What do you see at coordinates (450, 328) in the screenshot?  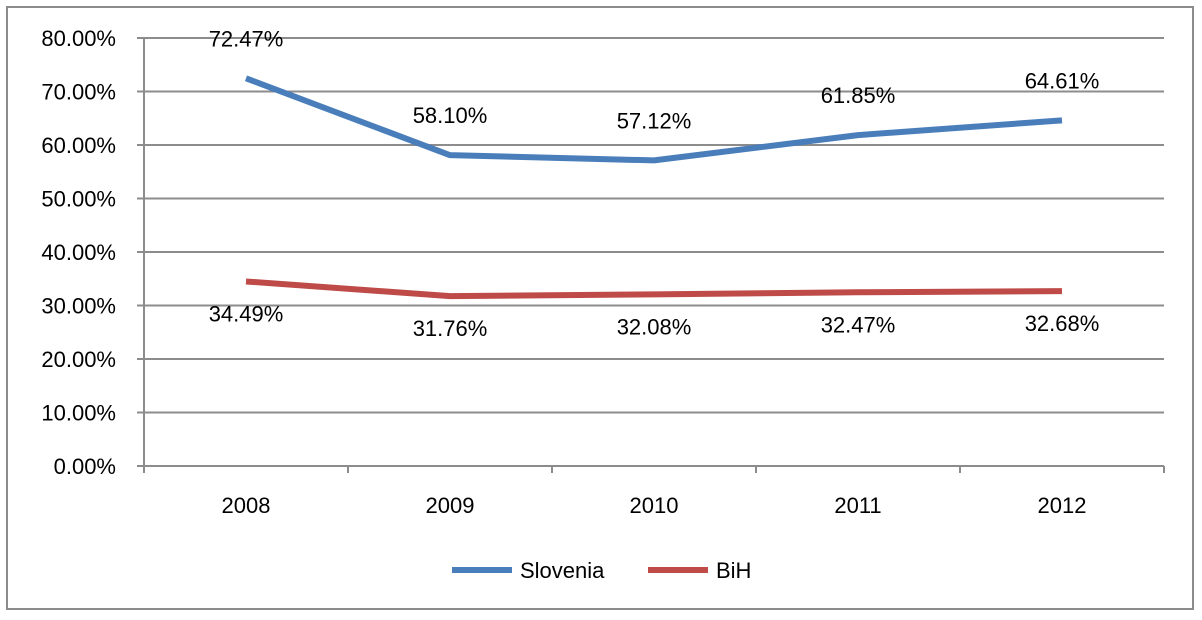 I see `data-label-bih: 31.76%` at bounding box center [450, 328].